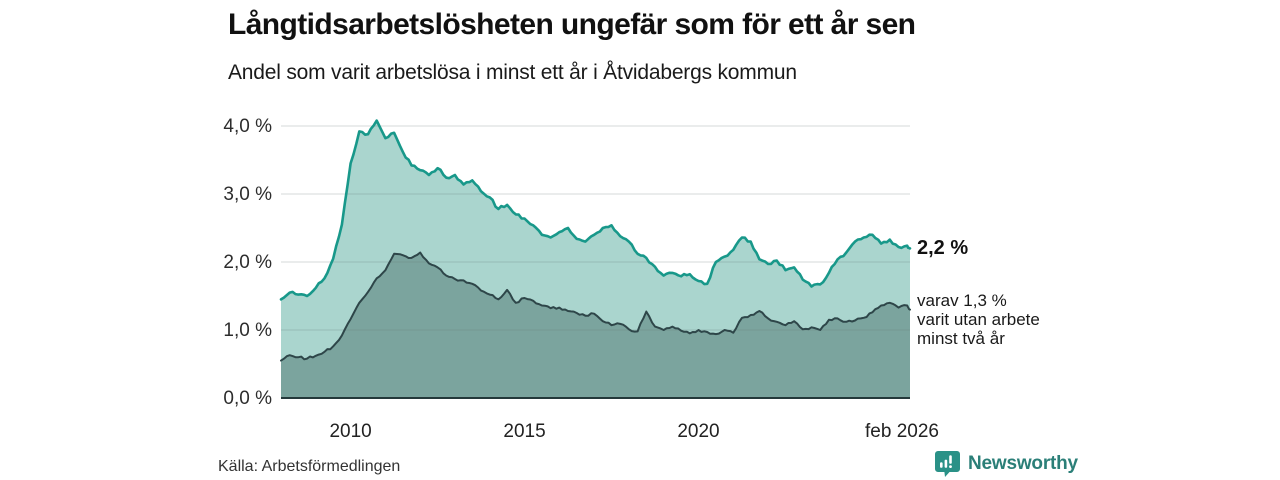 The height and width of the screenshot is (480, 1280). I want to click on bar-chart-speech-bubble-icon, so click(947, 464).